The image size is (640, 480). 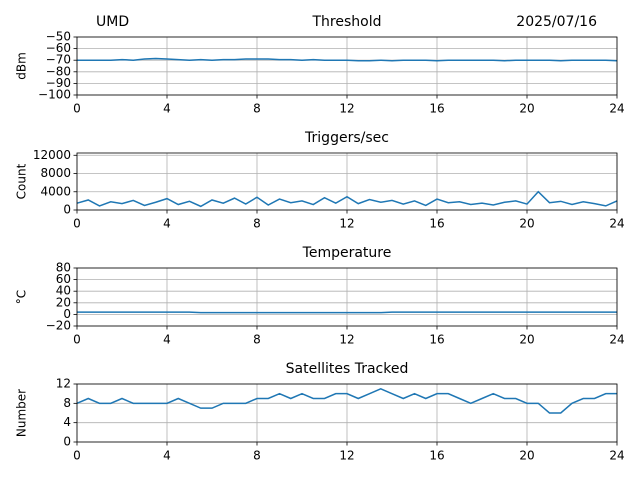 What do you see at coordinates (55, 191) in the screenshot?
I see `y-tick-label: 4000` at bounding box center [55, 191].